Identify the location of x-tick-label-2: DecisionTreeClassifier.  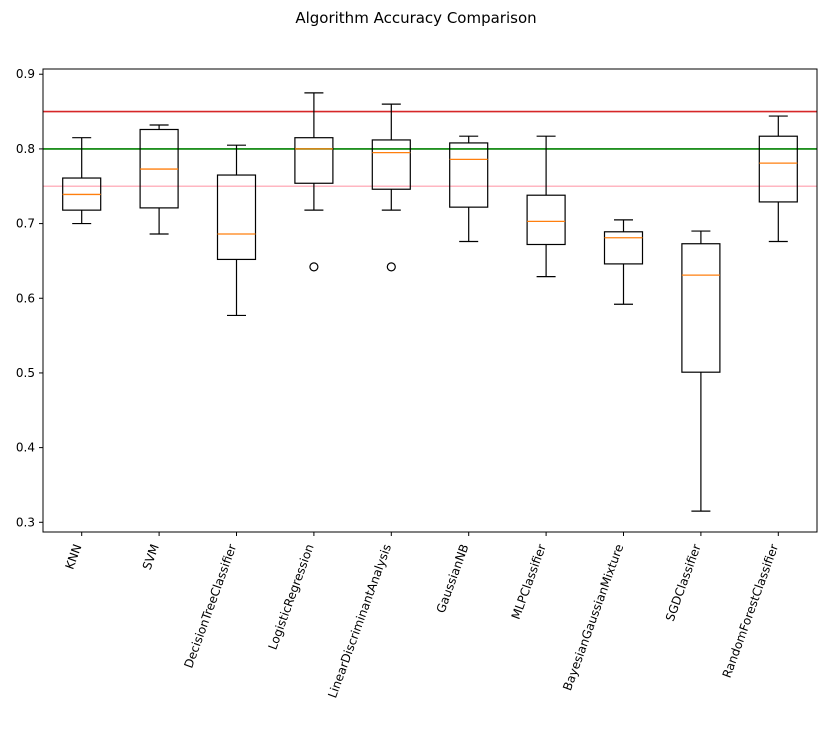
(210, 606).